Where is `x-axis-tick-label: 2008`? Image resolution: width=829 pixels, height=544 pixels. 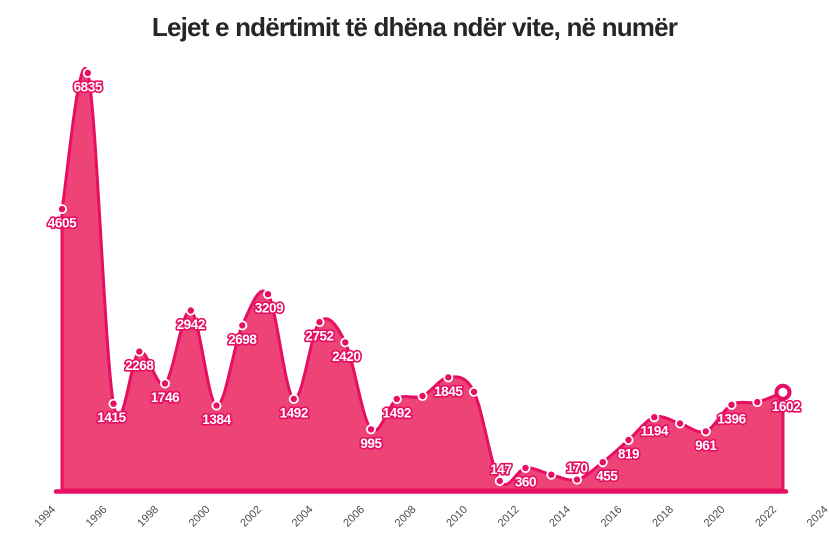
x-axis-tick-label: 2008 is located at coordinates (406, 517).